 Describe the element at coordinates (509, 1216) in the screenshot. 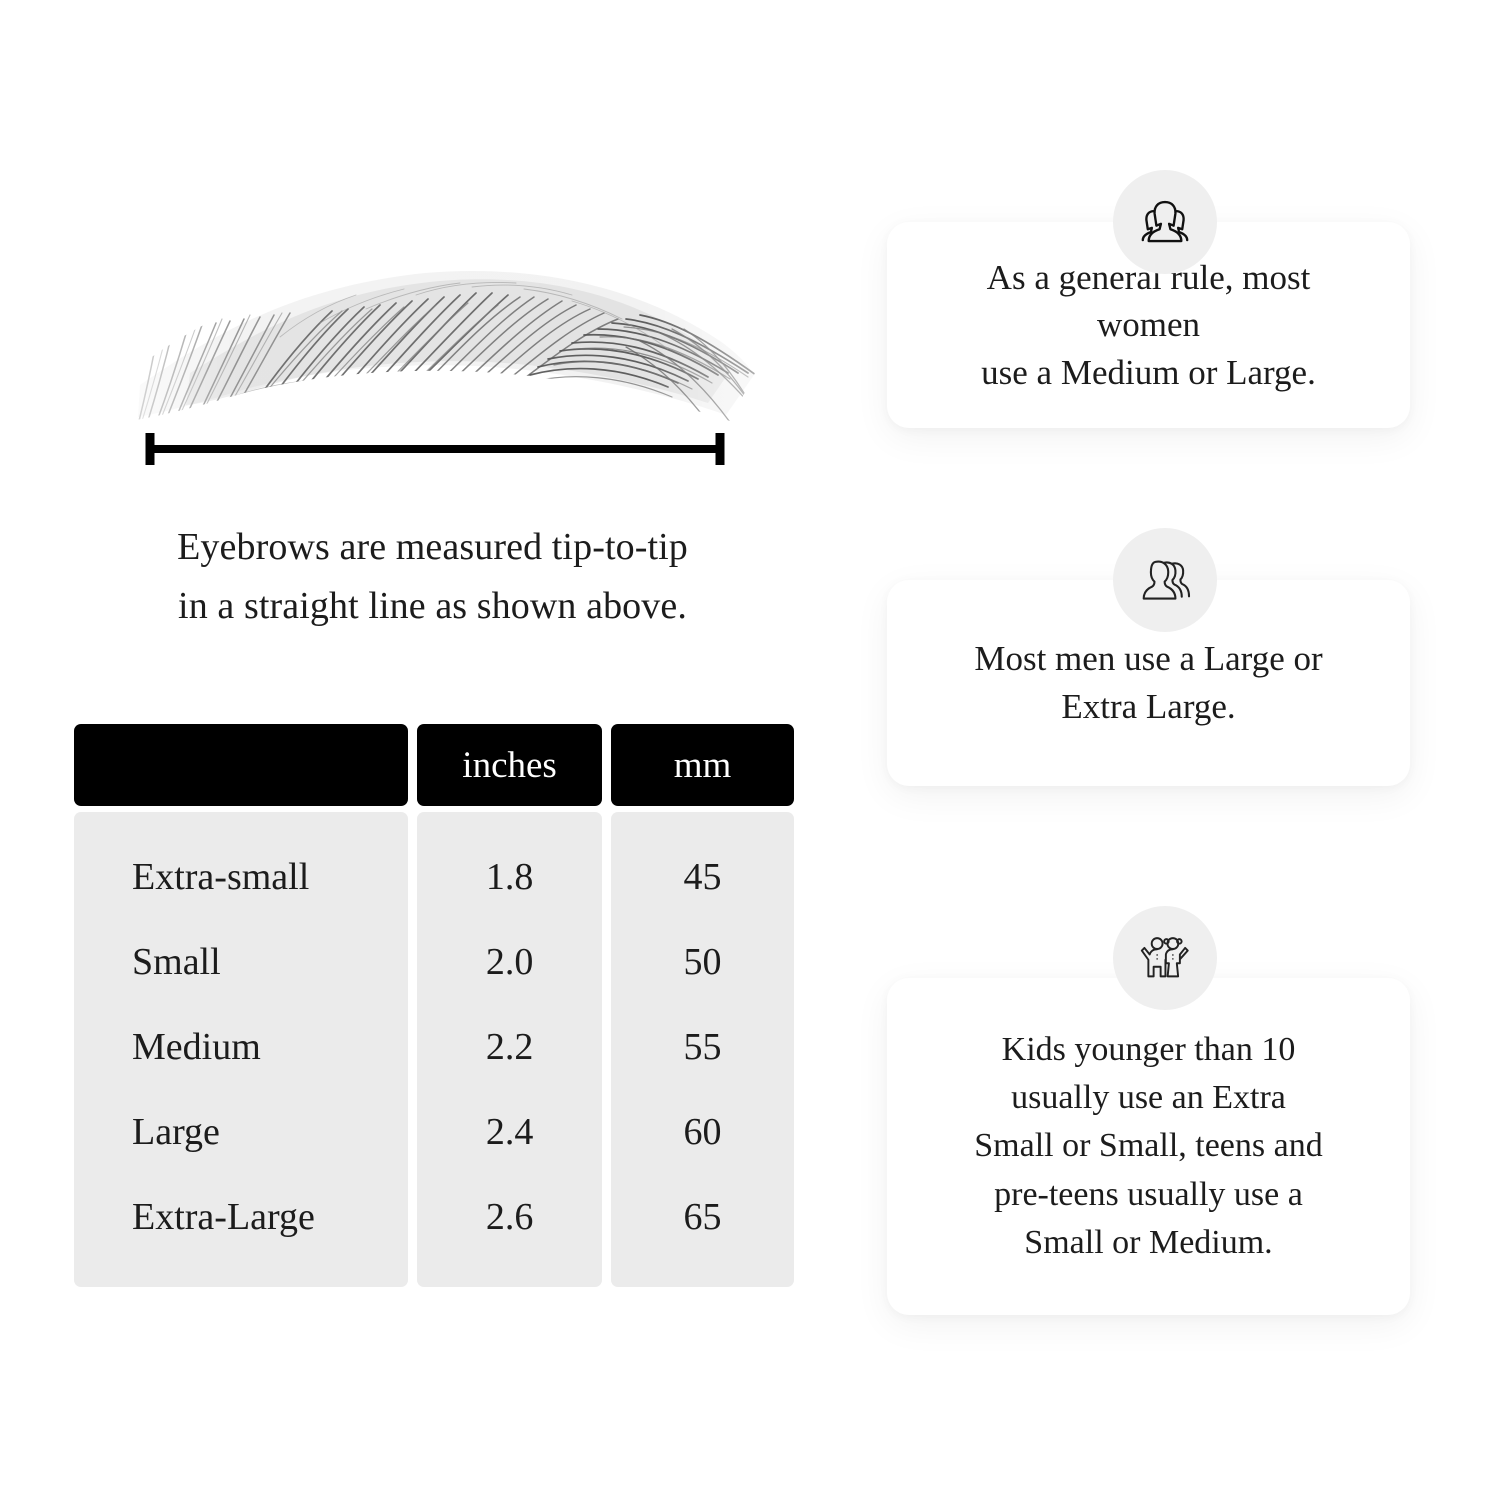

I see `table-row: 2.6` at that location.